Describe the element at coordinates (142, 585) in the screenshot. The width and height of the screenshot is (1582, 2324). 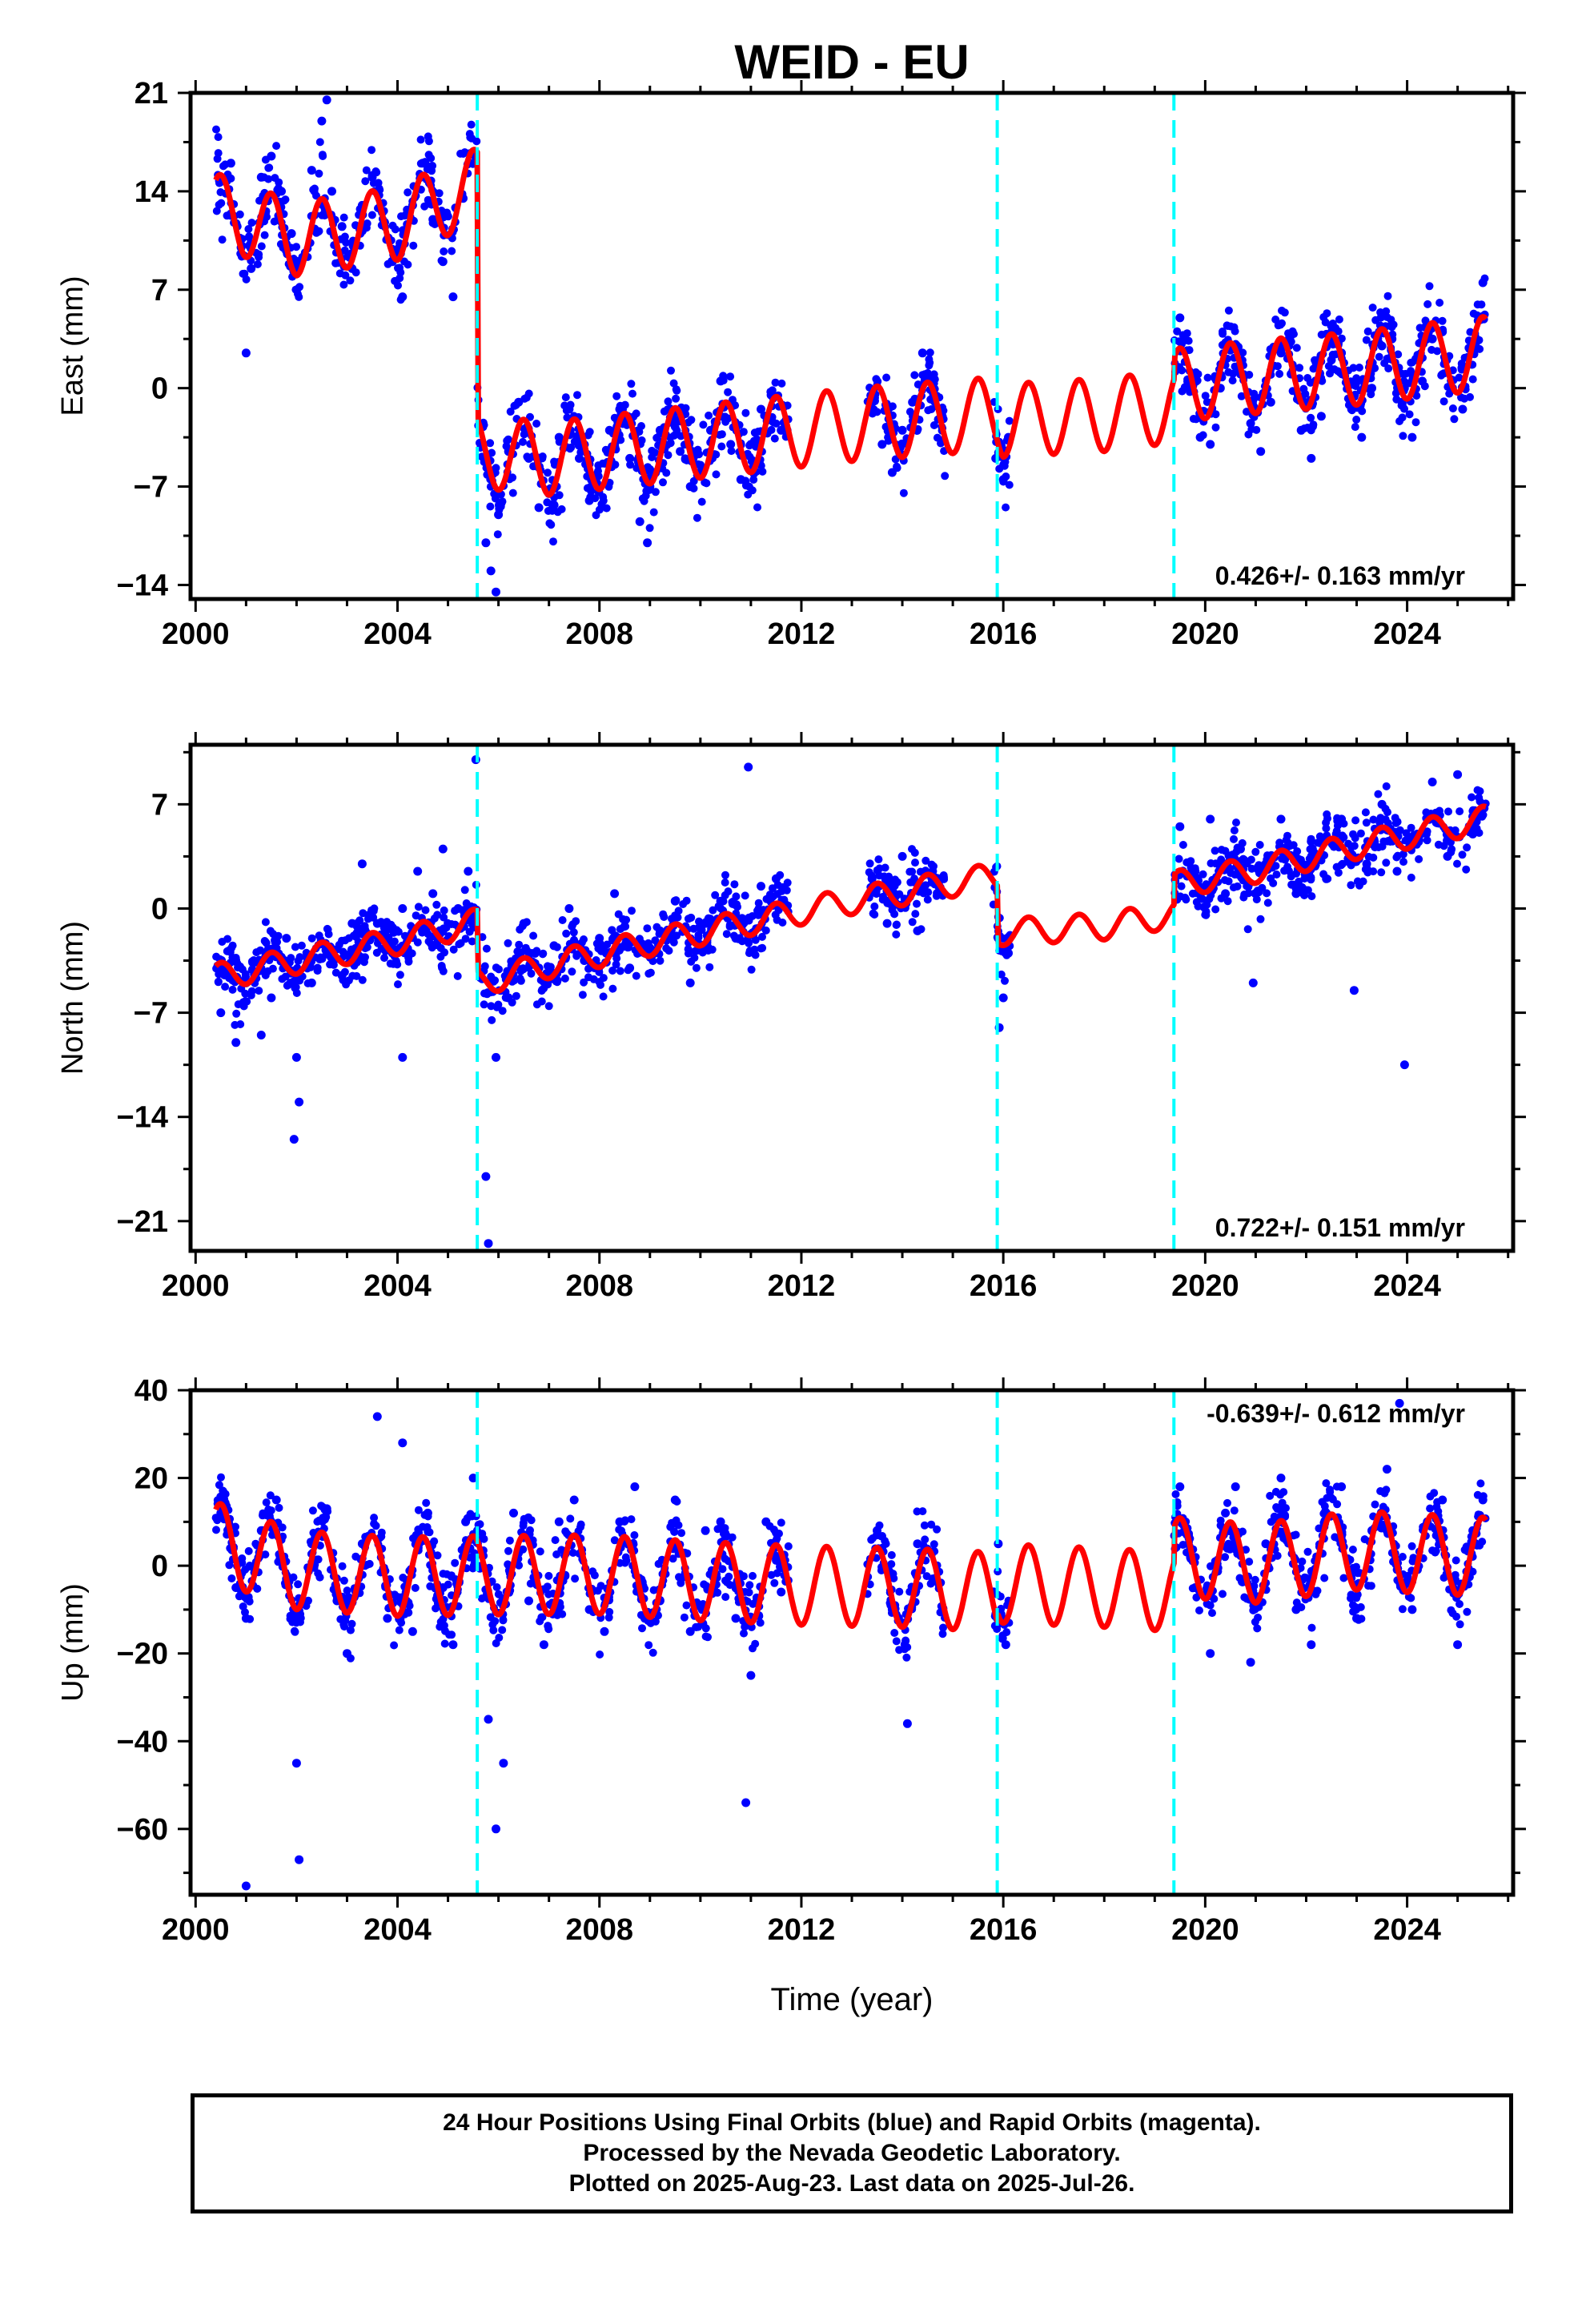
I see `y-tick-label: −14` at that location.